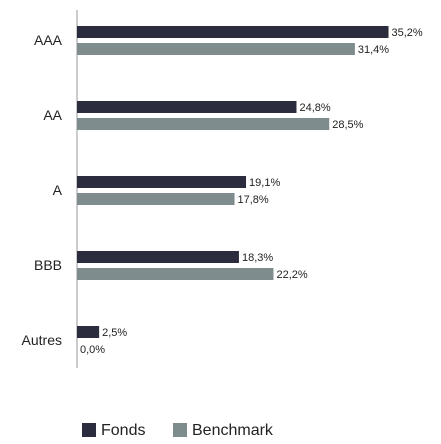 The image size is (441, 444). What do you see at coordinates (48, 265) in the screenshot?
I see `y-tick-label: BBB` at bounding box center [48, 265].